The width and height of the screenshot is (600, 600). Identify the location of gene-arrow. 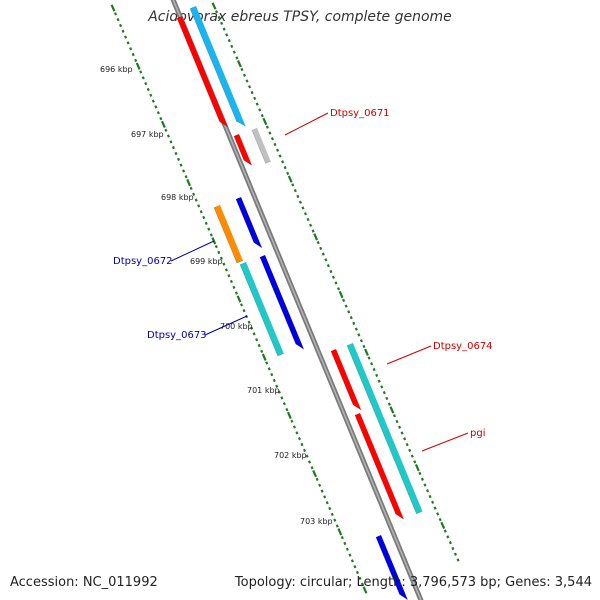
(264, 146).